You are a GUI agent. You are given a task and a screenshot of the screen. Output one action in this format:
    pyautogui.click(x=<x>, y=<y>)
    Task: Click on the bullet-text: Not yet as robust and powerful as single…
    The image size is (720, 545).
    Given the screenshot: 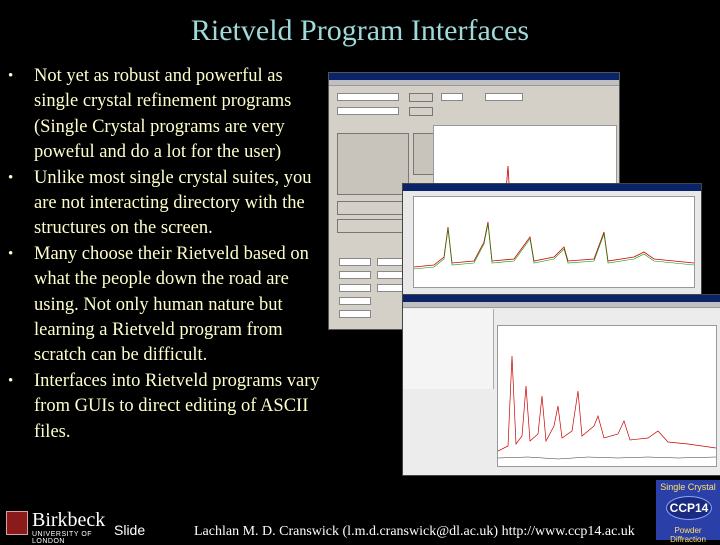 What is the action you would take?
    pyautogui.click(x=163, y=114)
    